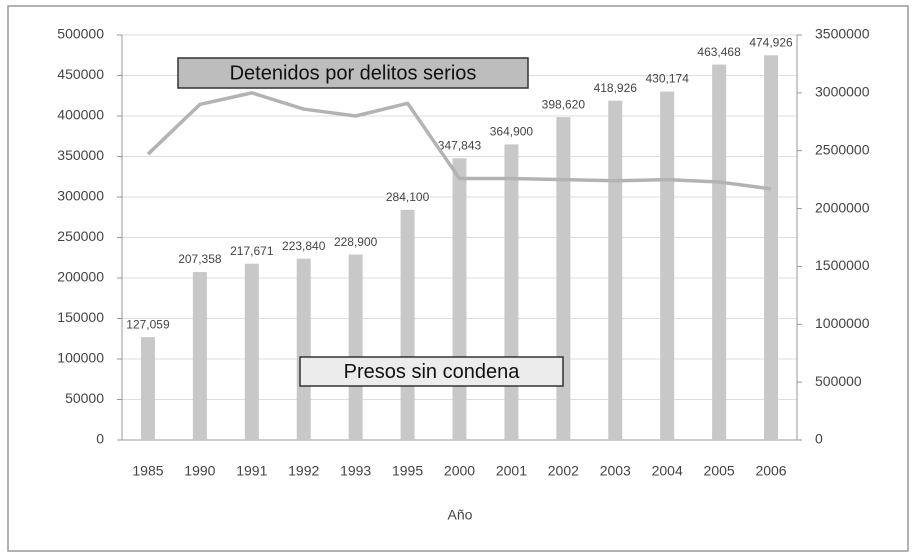 The height and width of the screenshot is (557, 916). I want to click on y2-tick-label: 1000000, so click(842, 323).